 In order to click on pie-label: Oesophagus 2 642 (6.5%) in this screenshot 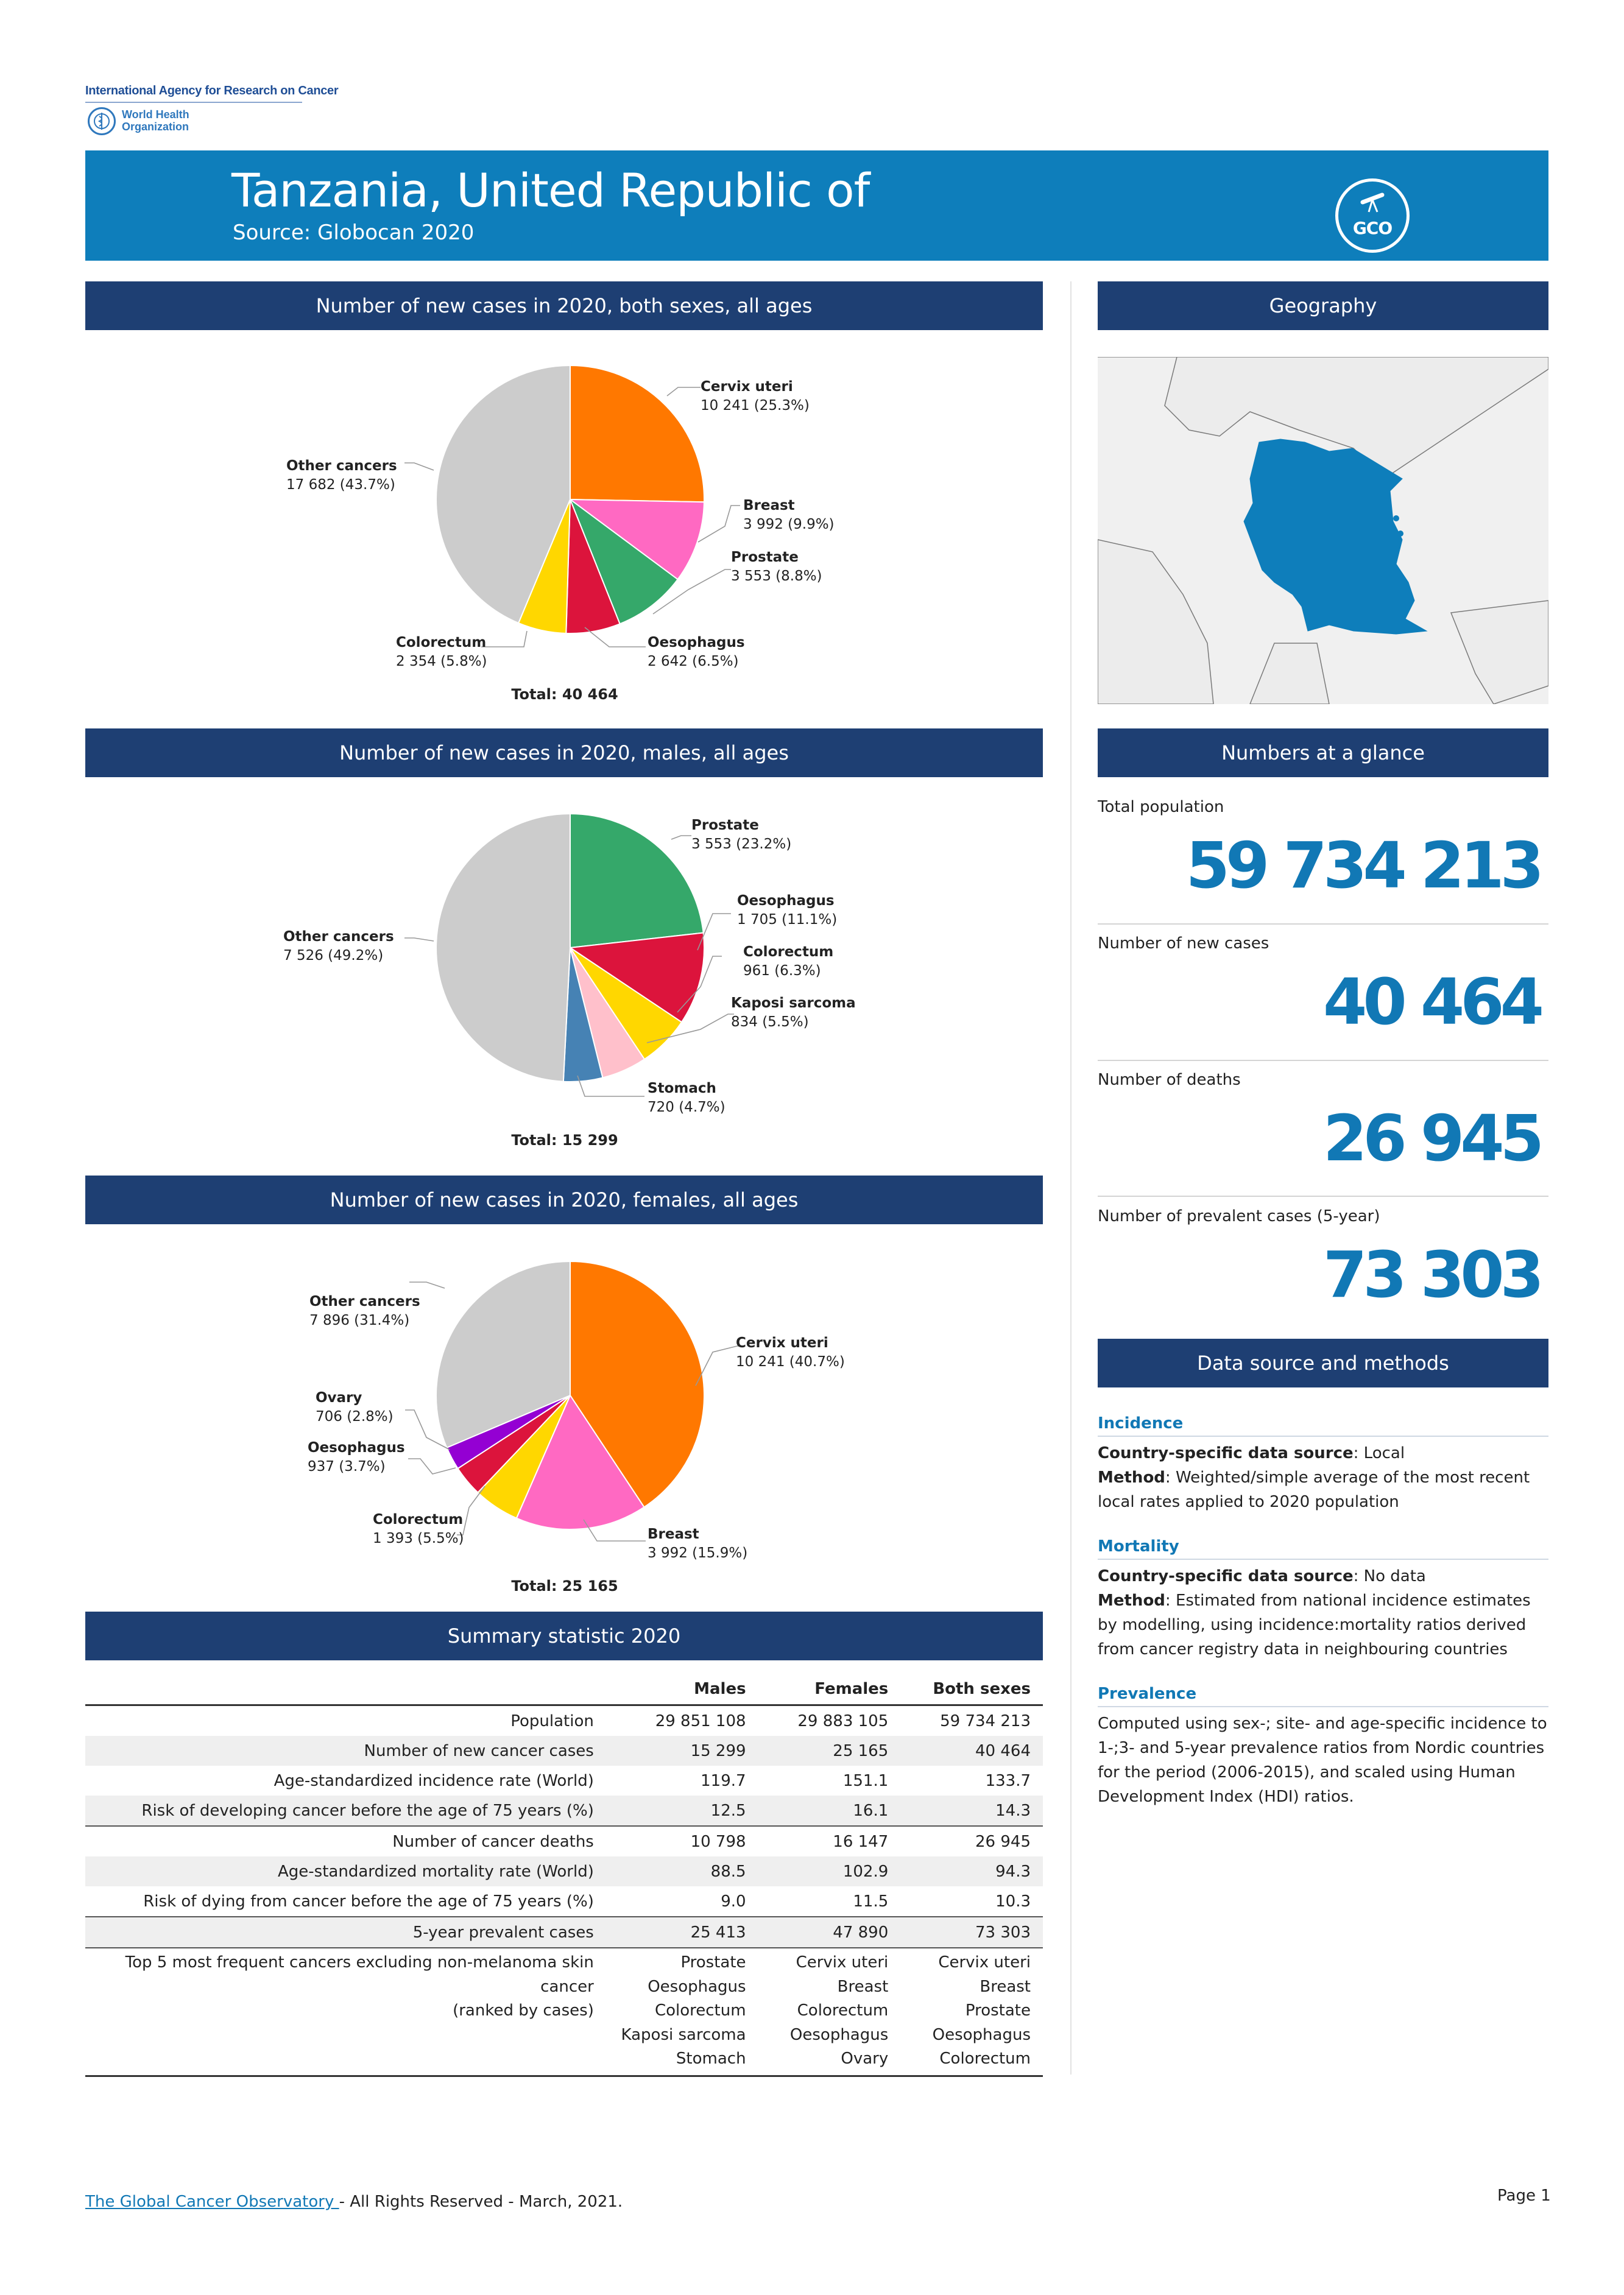, I will do `click(696, 652)`.